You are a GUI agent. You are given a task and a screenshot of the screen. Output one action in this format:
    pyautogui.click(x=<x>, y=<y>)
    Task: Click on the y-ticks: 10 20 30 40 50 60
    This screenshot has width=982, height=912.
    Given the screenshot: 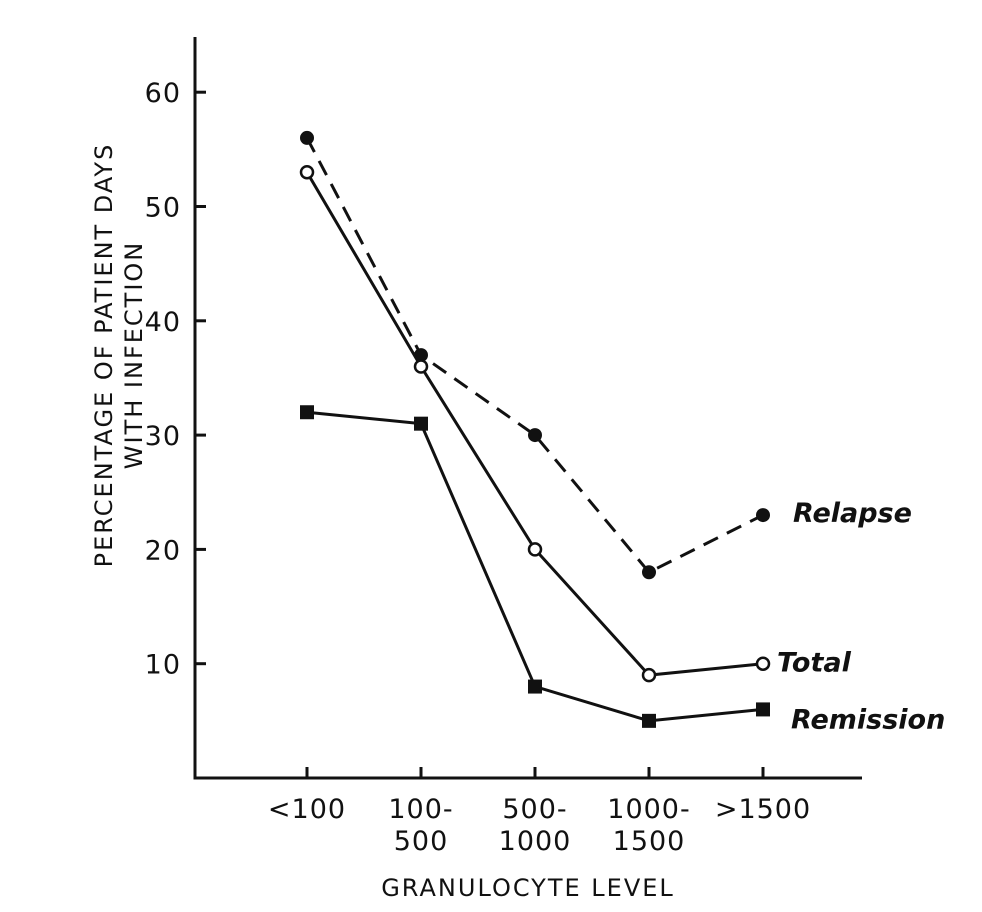 What is the action you would take?
    pyautogui.click(x=175, y=379)
    